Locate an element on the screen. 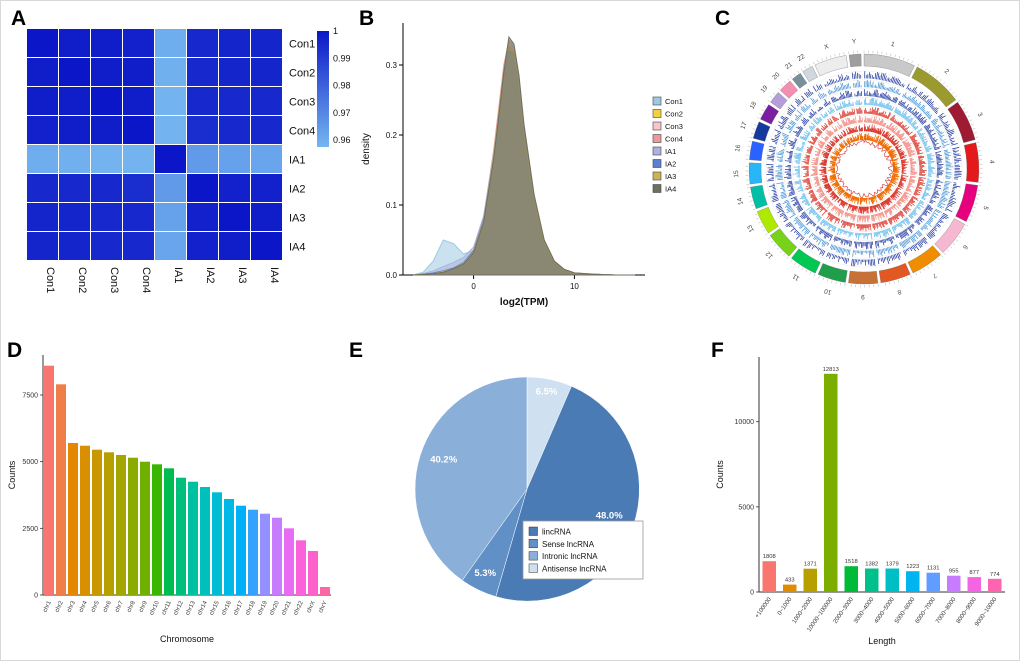  x-category-label: chr5 is located at coordinates (95, 607).